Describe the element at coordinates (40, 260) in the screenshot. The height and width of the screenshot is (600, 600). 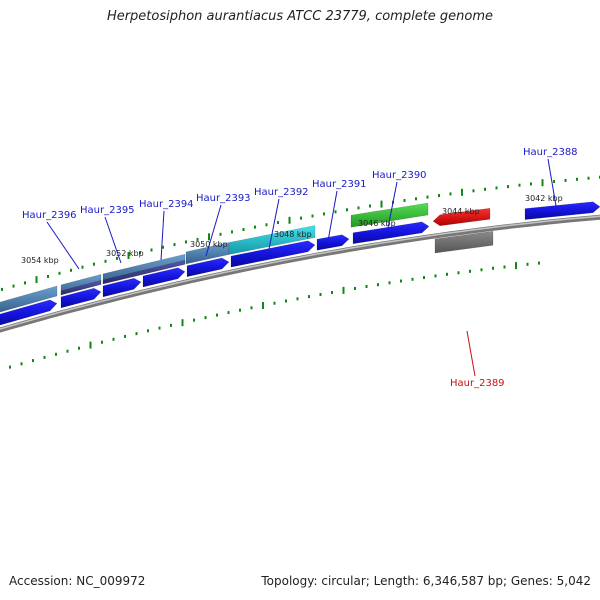
I see `kbp-label: 3054 kbp` at that location.